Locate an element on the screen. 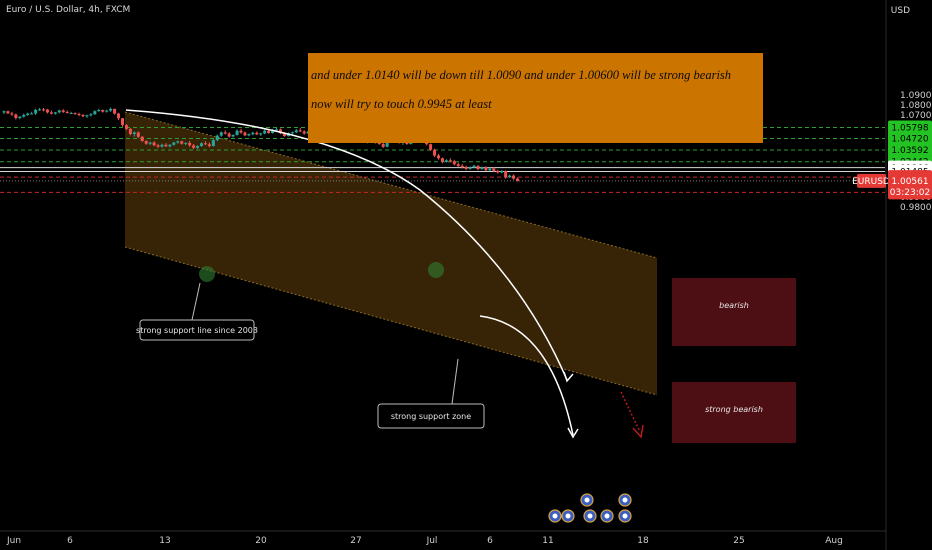 This screenshot has width=932, height=550. strong-bearish-zone is located at coordinates (734, 412).